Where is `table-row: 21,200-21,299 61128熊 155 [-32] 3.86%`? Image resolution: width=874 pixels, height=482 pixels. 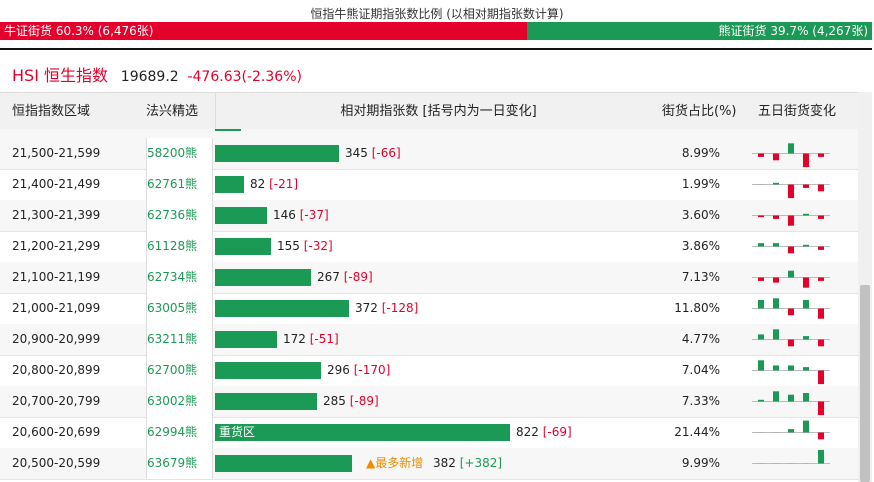 table-row: 21,200-21,299 61128熊 155 [-32] 3.86% is located at coordinates (429, 247).